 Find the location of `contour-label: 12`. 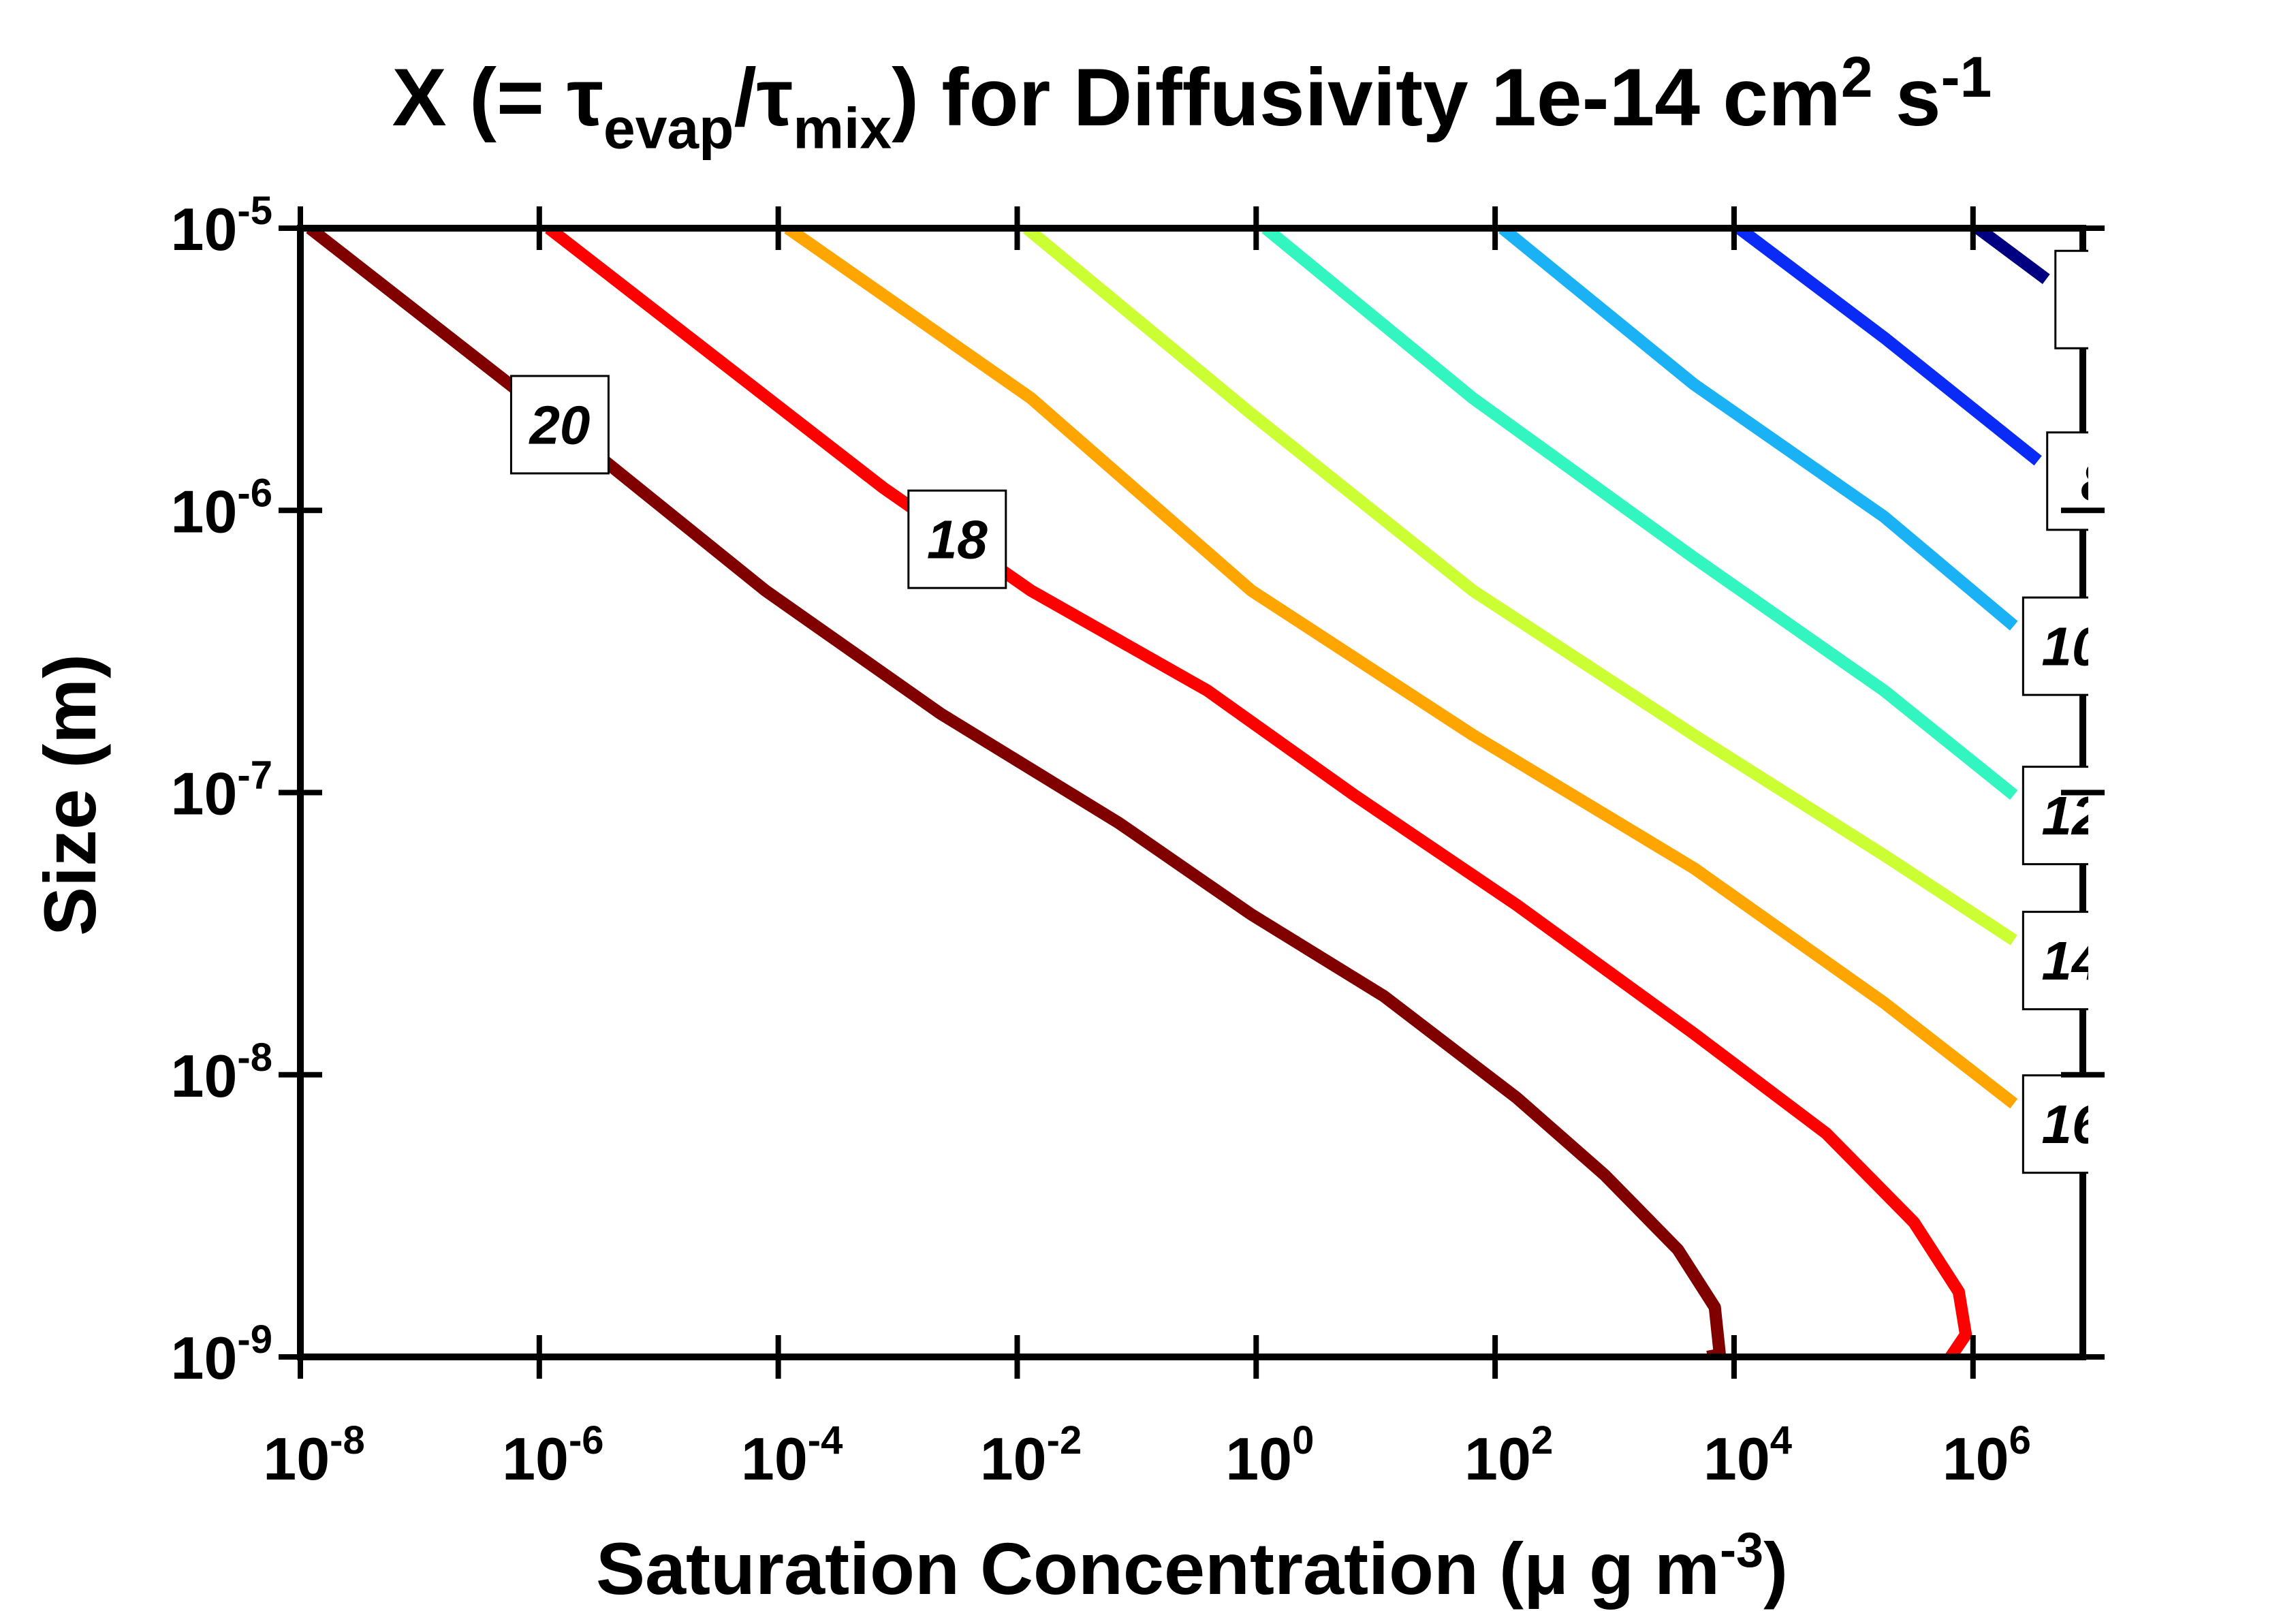

contour-label: 12 is located at coordinates (2071, 815).